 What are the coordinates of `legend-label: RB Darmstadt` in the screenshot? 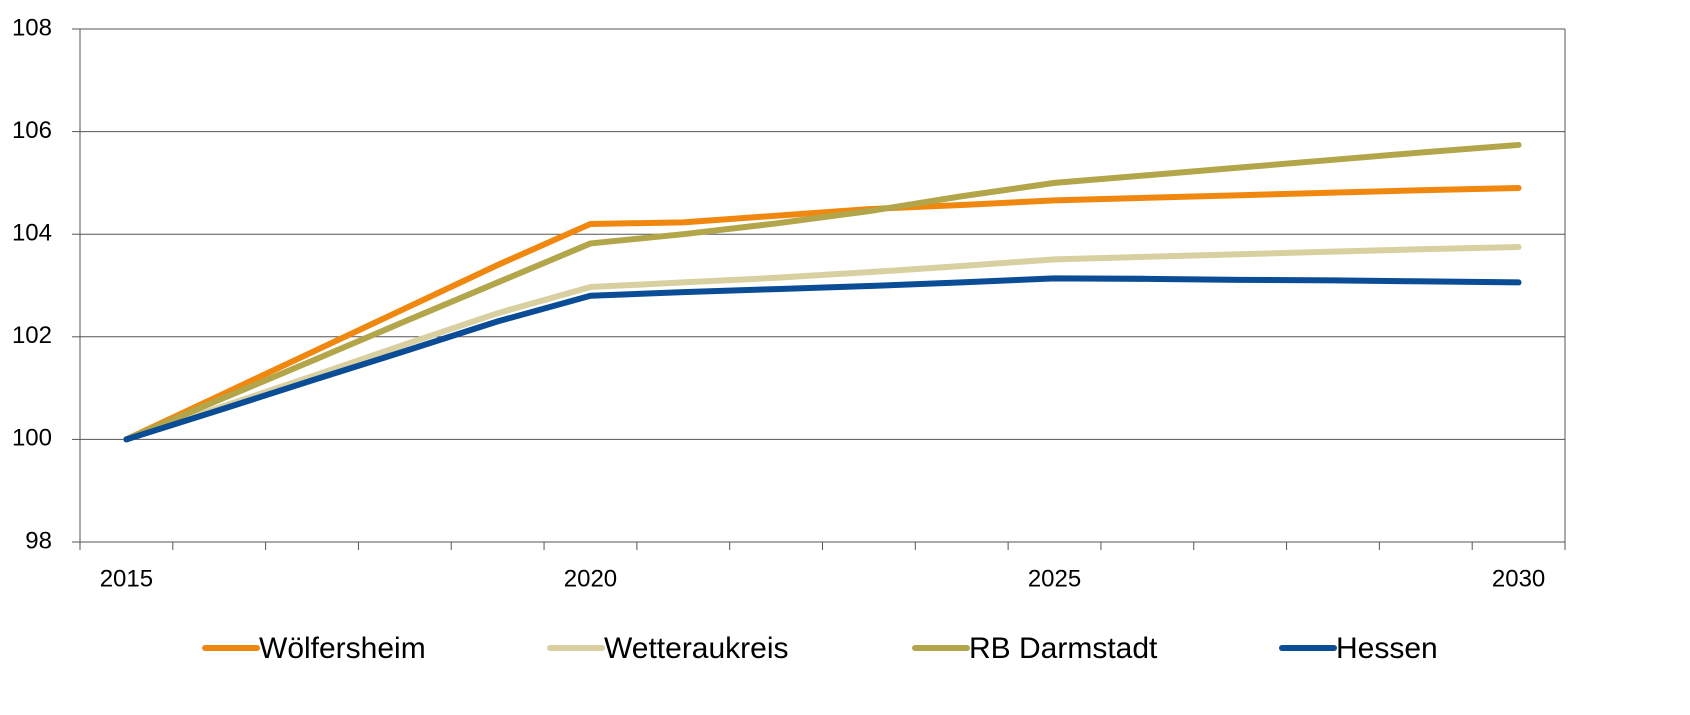 It's located at (1063, 648).